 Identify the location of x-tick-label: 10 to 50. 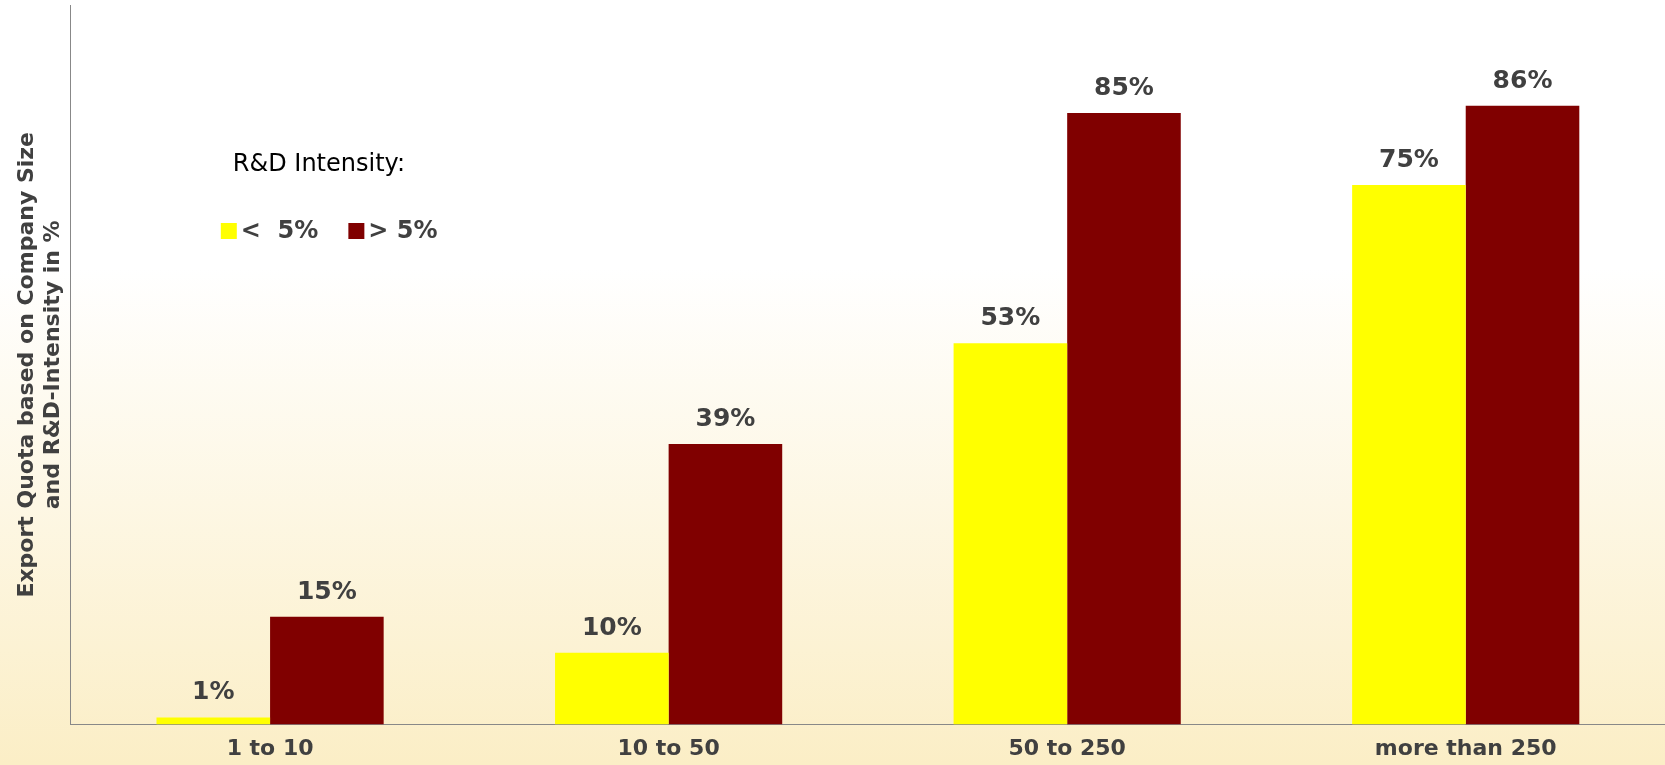
(668, 747).